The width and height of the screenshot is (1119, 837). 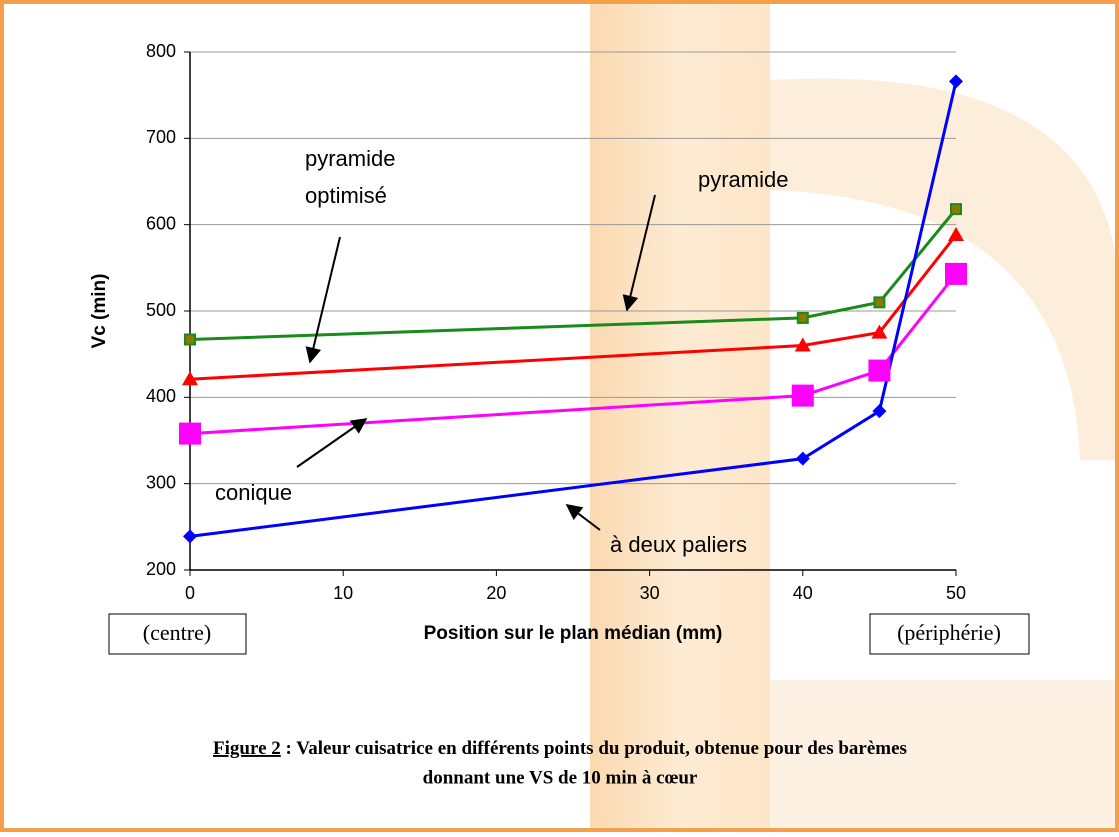 I want to click on y-tick-label: 800, so click(x=161, y=51).